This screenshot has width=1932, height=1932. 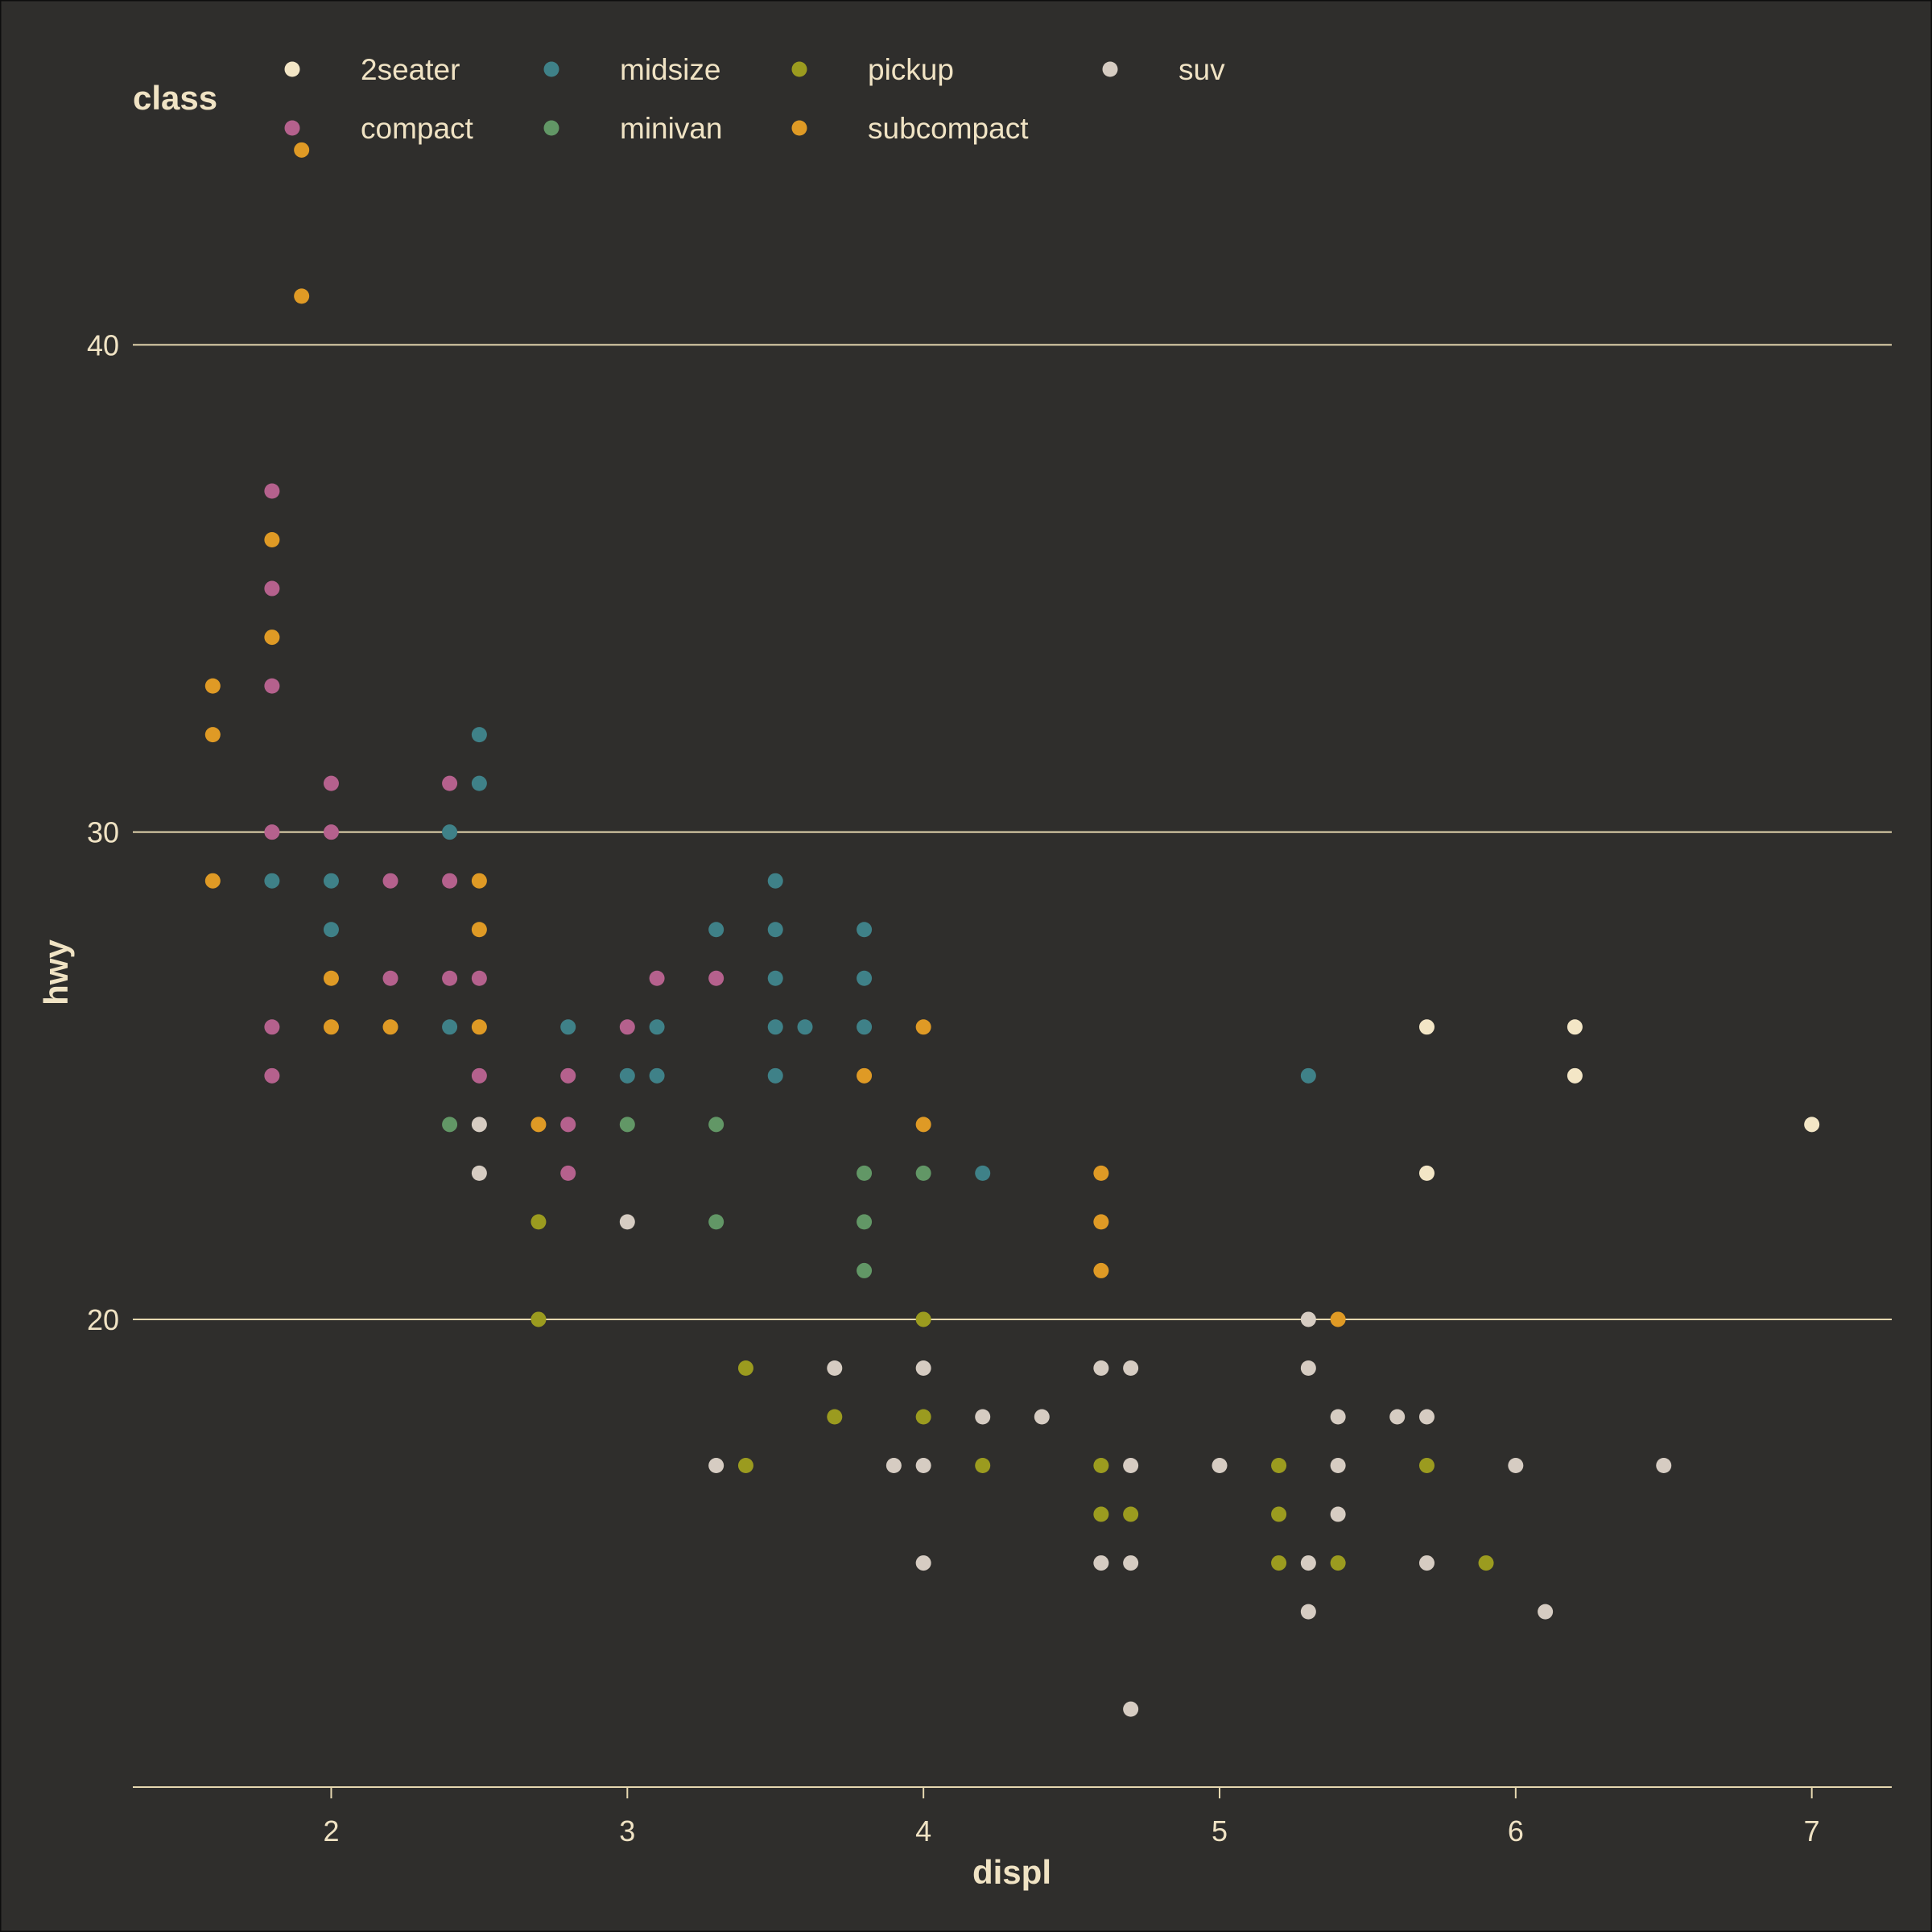 What do you see at coordinates (923, 1830) in the screenshot?
I see `x-tick-label-4: 4` at bounding box center [923, 1830].